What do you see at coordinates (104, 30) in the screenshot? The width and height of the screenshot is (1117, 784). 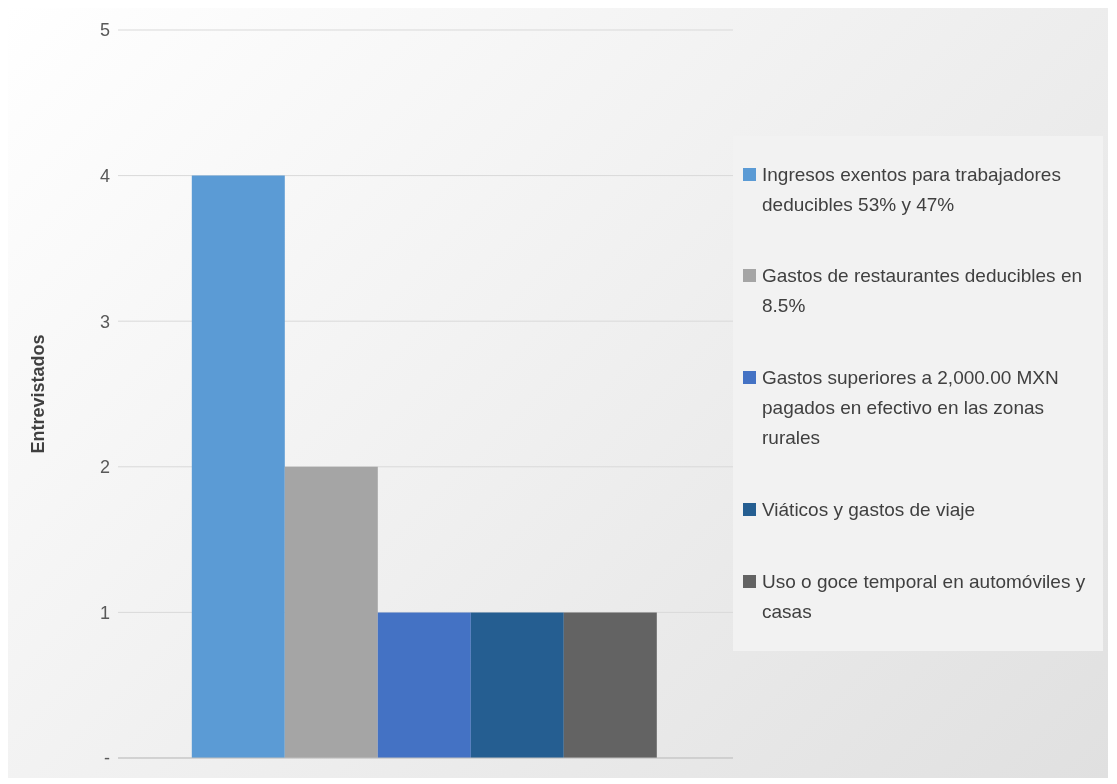 I see `y-tick-label: 5` at bounding box center [104, 30].